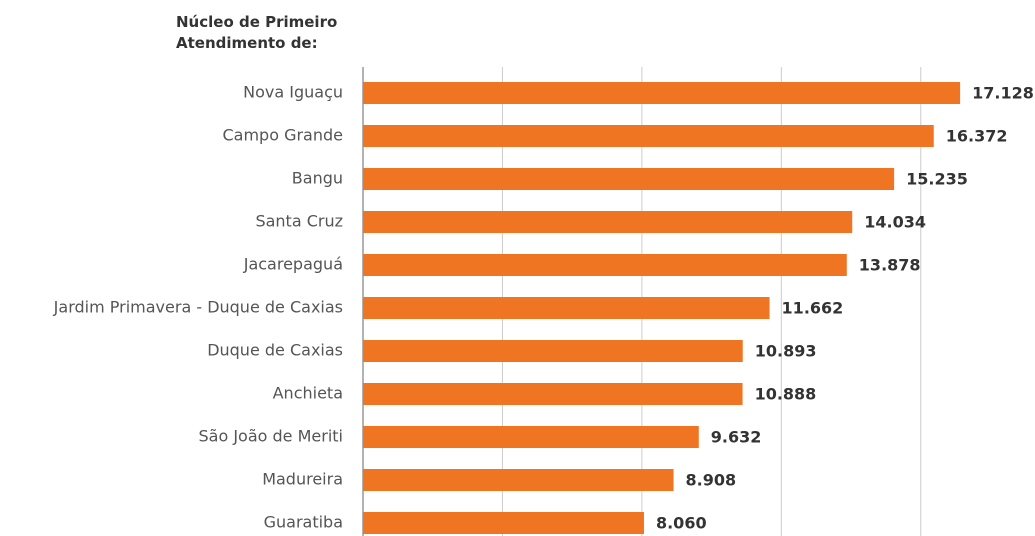 The width and height of the screenshot is (1035, 536). What do you see at coordinates (293, 92) in the screenshot?
I see `category-label: Nova Iguaçu` at bounding box center [293, 92].